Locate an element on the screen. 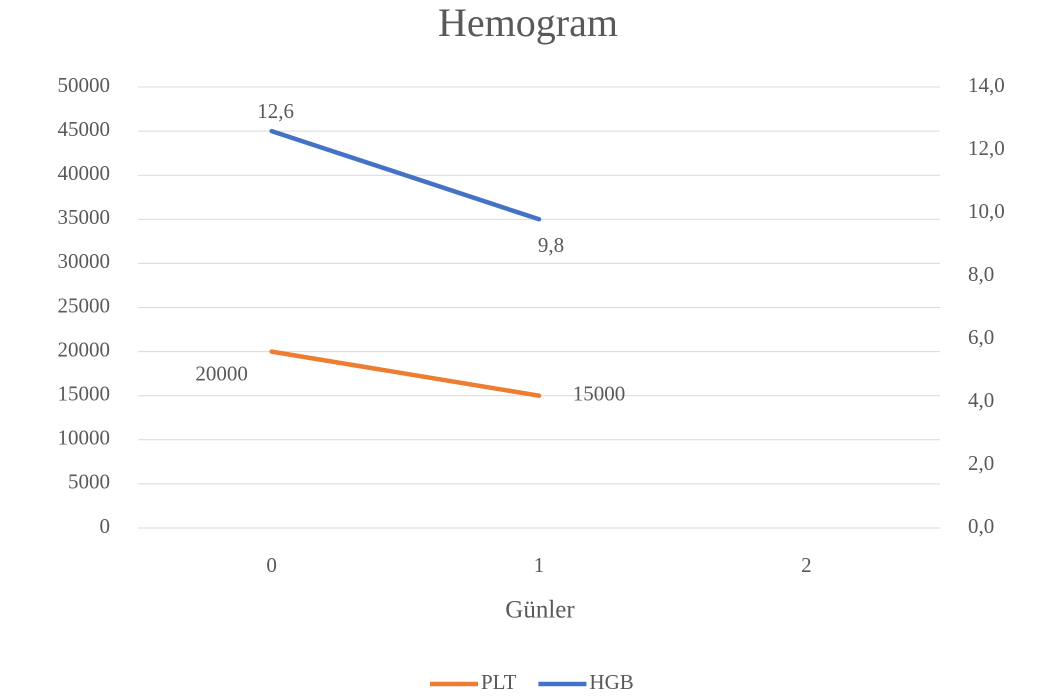 The width and height of the screenshot is (1056, 697). y-tick-label: 25000 is located at coordinates (84, 305).